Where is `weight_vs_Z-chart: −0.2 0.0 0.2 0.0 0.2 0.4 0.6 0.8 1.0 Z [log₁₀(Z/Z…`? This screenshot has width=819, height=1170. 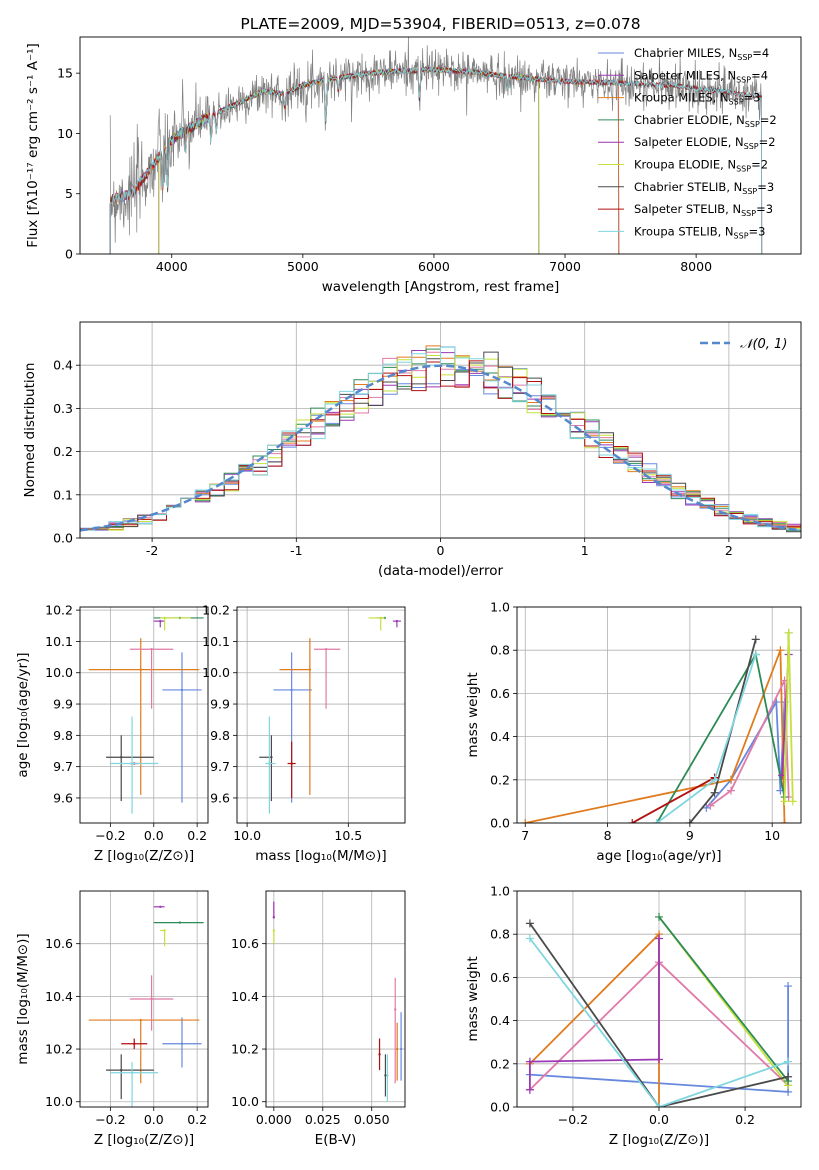
weight_vs_Z-chart: −0.2 0.0 0.2 0.0 0.2 0.4 0.6 0.8 1.0 Z [log₁₀(Z/Z… is located at coordinates (633, 1016).